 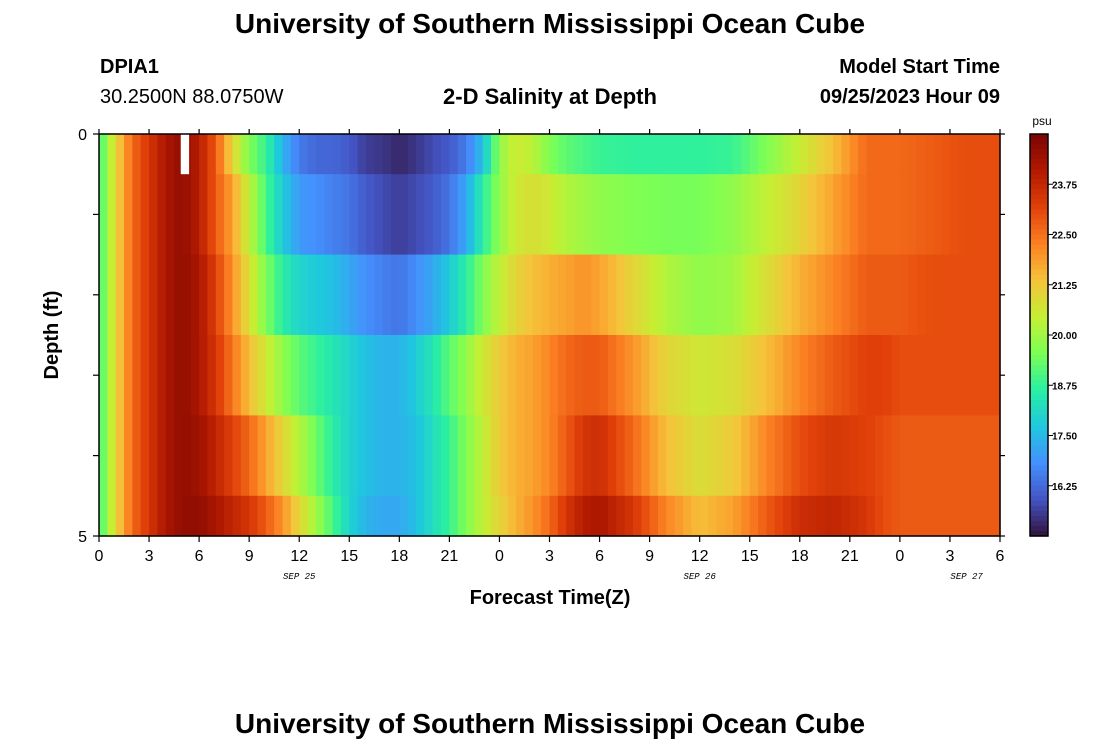 What do you see at coordinates (449, 556) in the screenshot?
I see `x-tick-label: 21` at bounding box center [449, 556].